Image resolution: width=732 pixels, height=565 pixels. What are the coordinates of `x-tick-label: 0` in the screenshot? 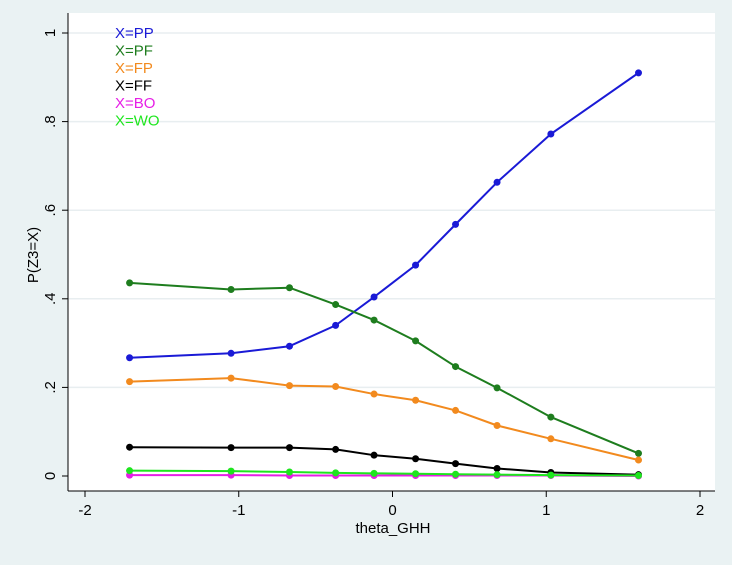 It's located at (392, 510).